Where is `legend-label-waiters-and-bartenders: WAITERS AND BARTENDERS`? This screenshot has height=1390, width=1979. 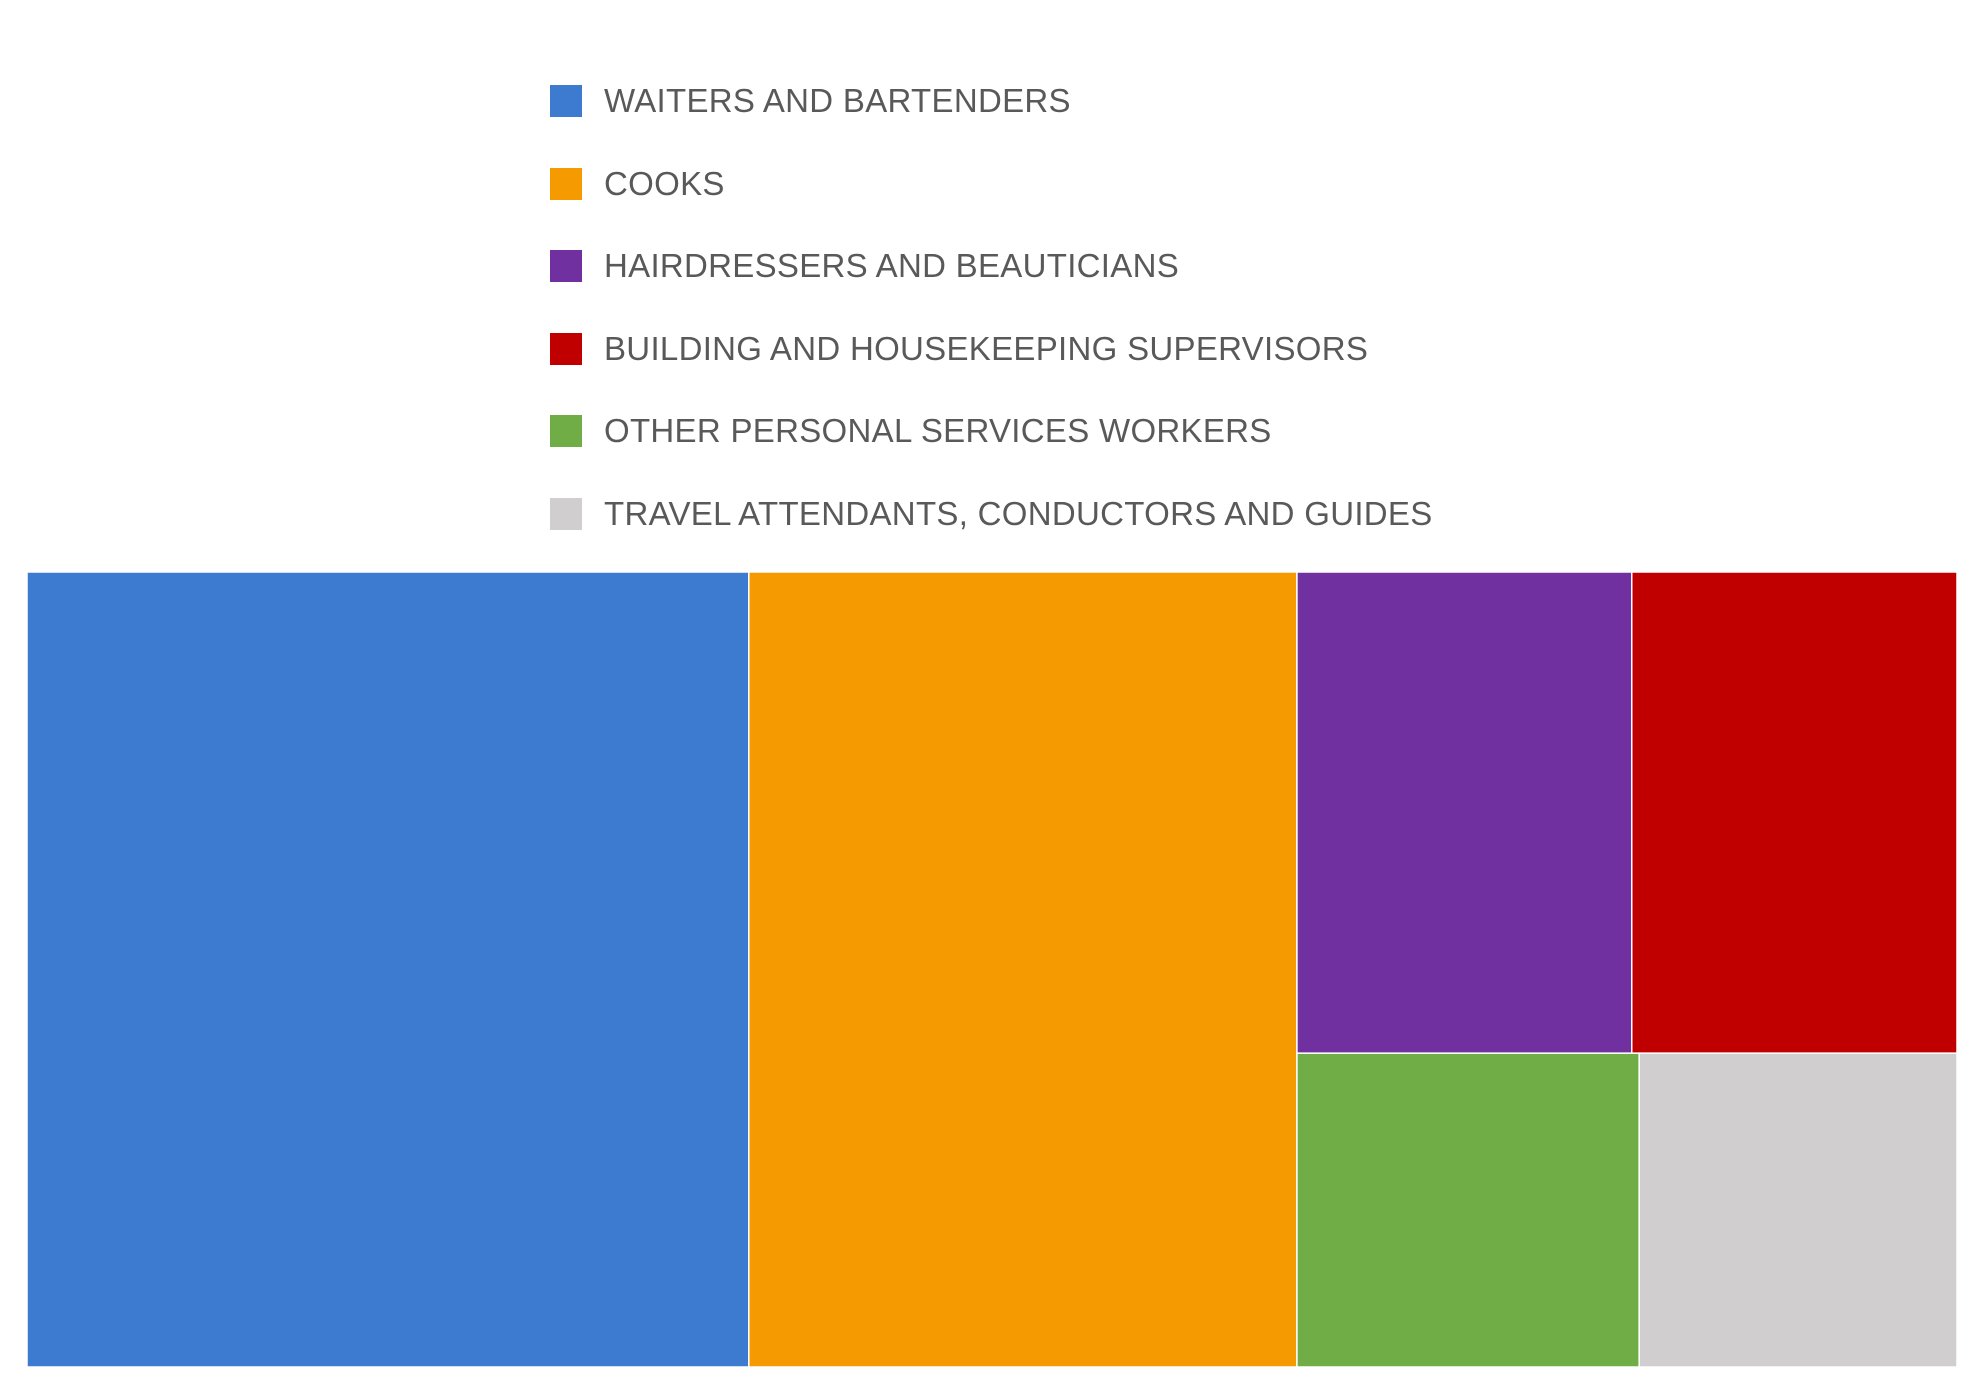
legend-label-waiters-and-bartenders: WAITERS AND BARTENDERS is located at coordinates (837, 101).